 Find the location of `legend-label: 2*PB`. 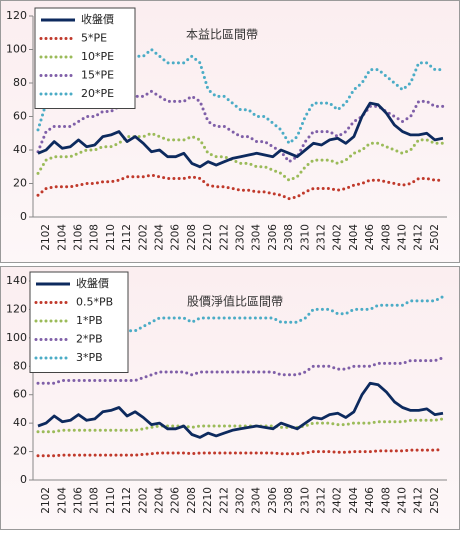

legend-label: 2*PB is located at coordinates (89, 339).